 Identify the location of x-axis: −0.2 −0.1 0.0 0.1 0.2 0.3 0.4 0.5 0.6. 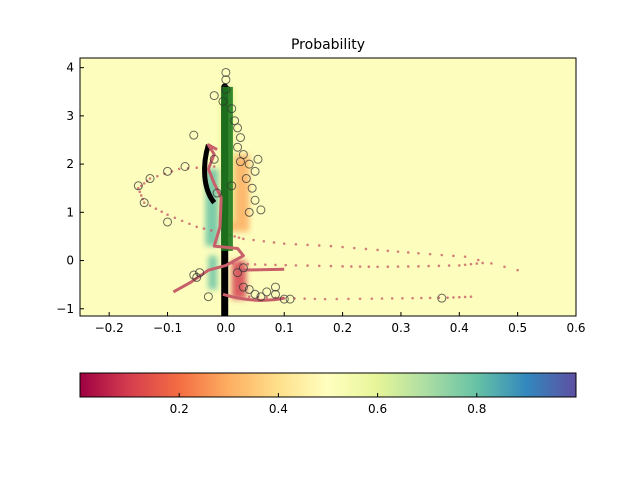
(340, 323).